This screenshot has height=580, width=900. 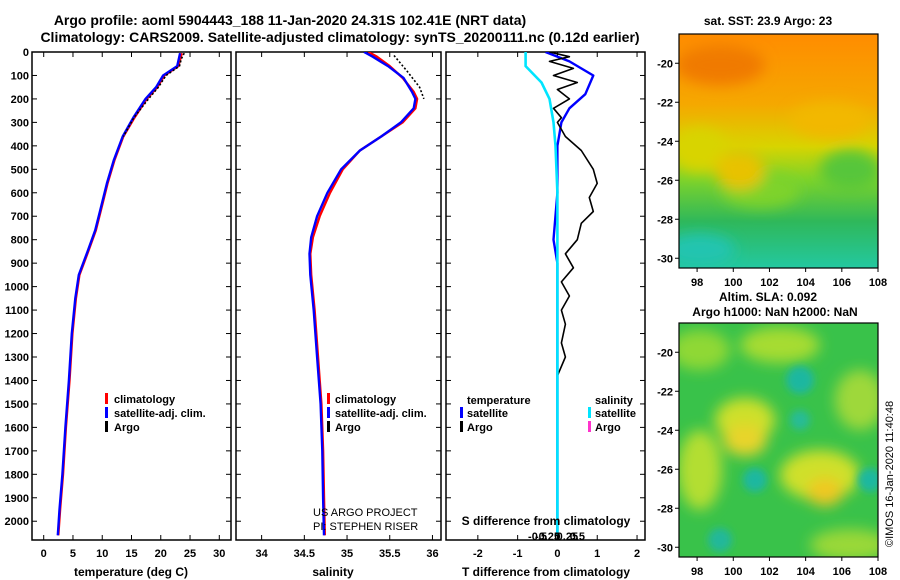 I want to click on legend-label-t-satellite: satellite, so click(x=487, y=414).